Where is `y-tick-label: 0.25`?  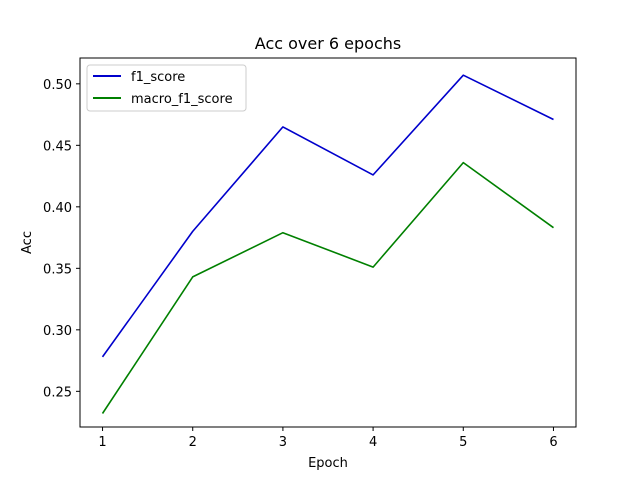
y-tick-label: 0.25 is located at coordinates (57, 392).